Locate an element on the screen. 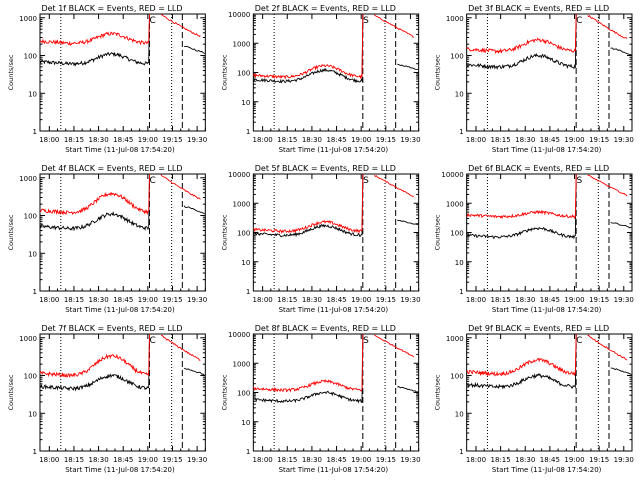 This screenshot has height=480, width=640. flare-mark: C is located at coordinates (579, 341).